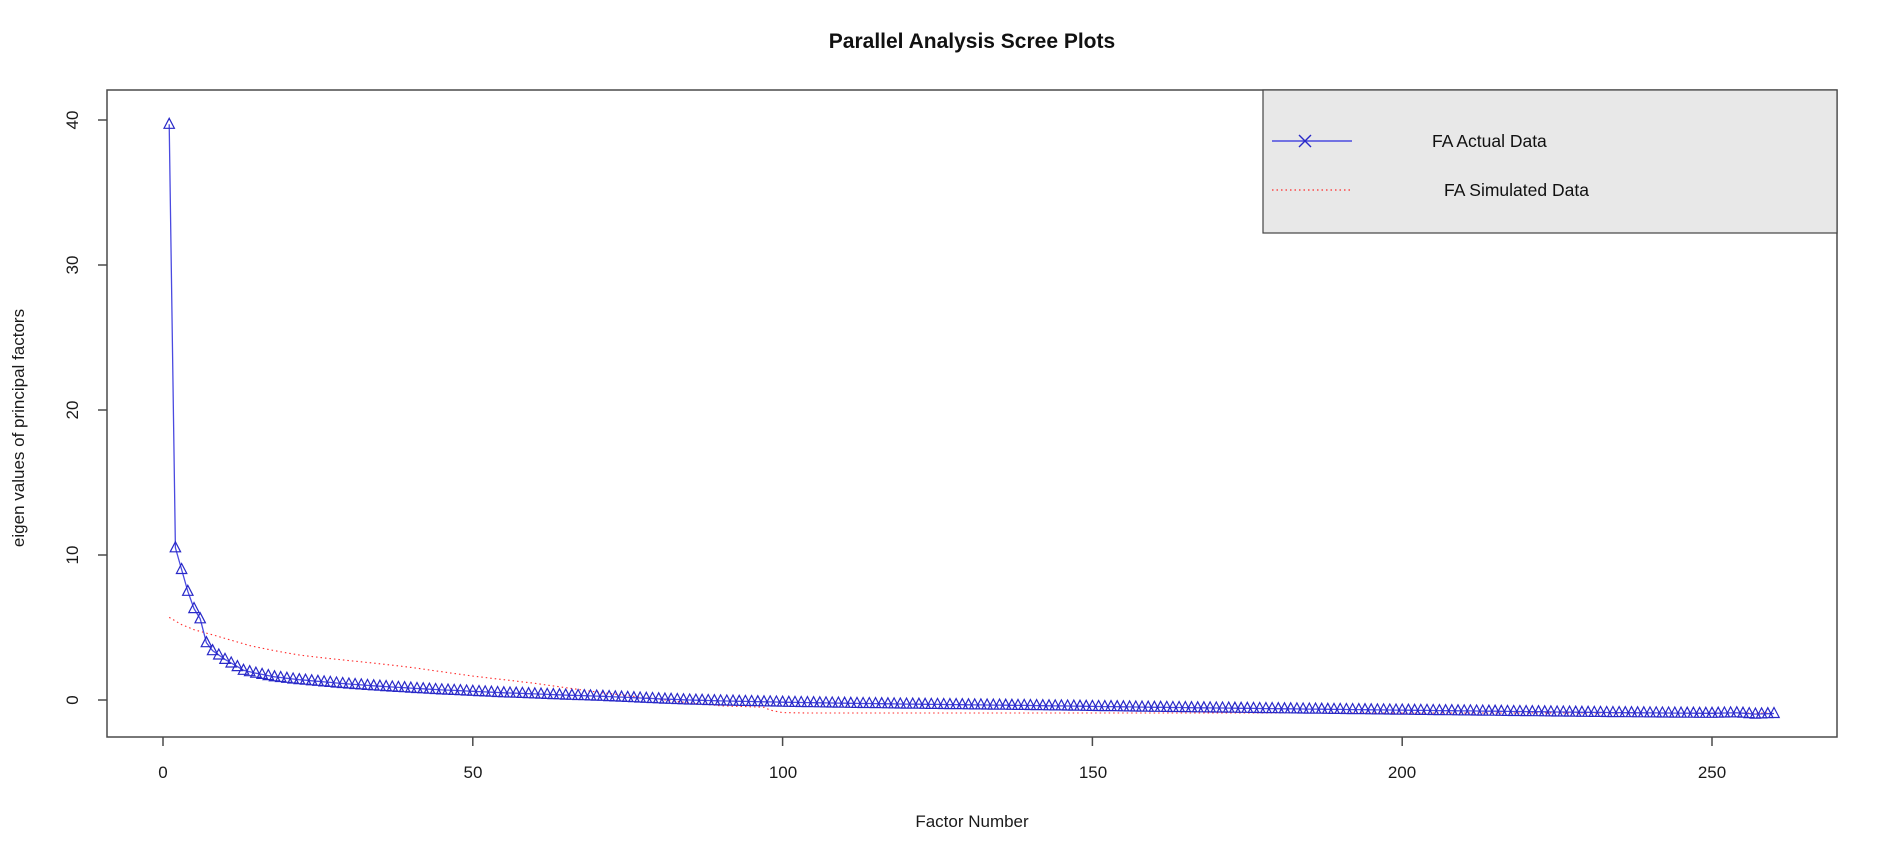 Image resolution: width=1891 pixels, height=844 pixels. What do you see at coordinates (72, 555) in the screenshot?
I see `y-tick-10: 10` at bounding box center [72, 555].